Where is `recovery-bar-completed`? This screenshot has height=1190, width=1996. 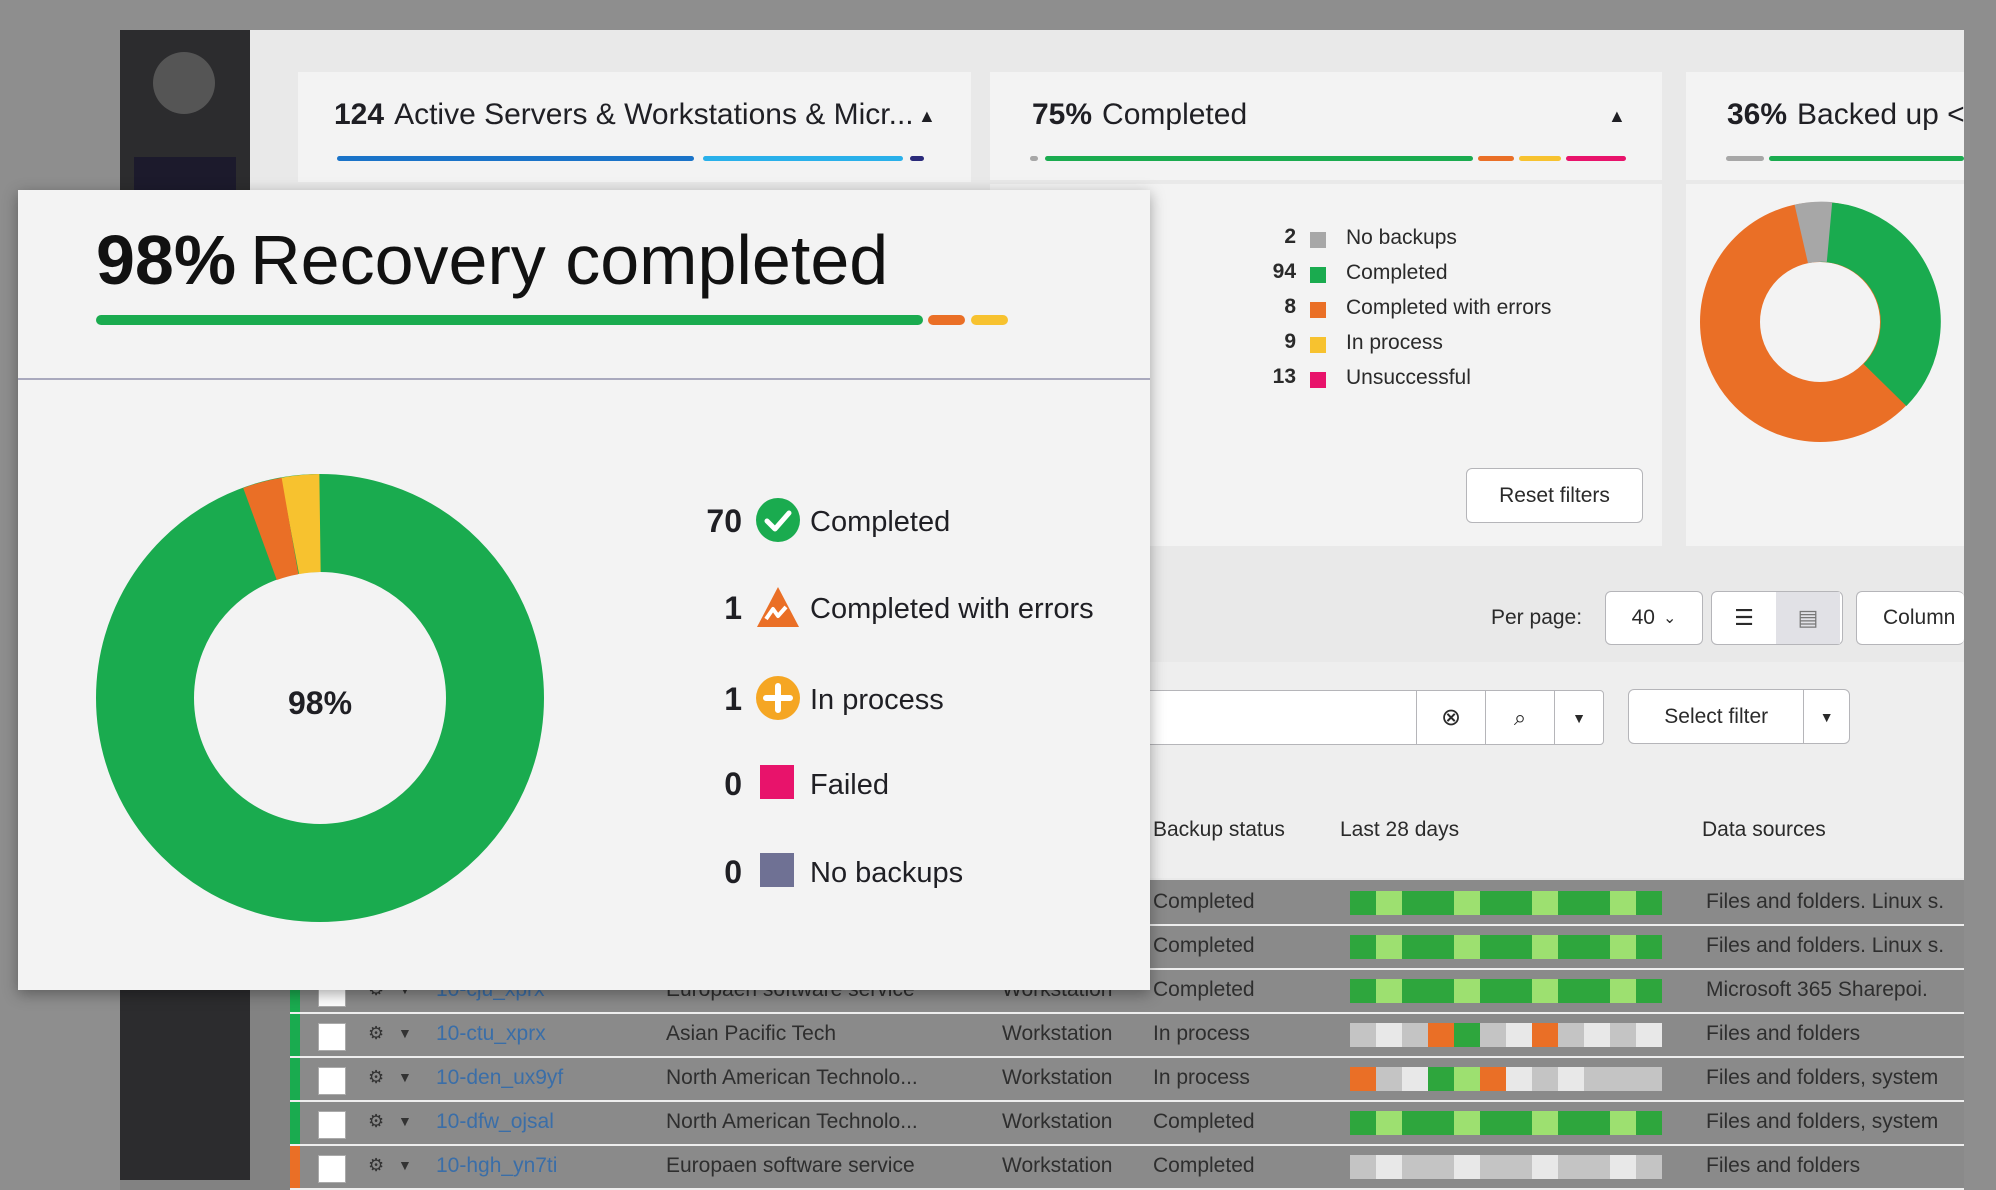 recovery-bar-completed is located at coordinates (509, 320).